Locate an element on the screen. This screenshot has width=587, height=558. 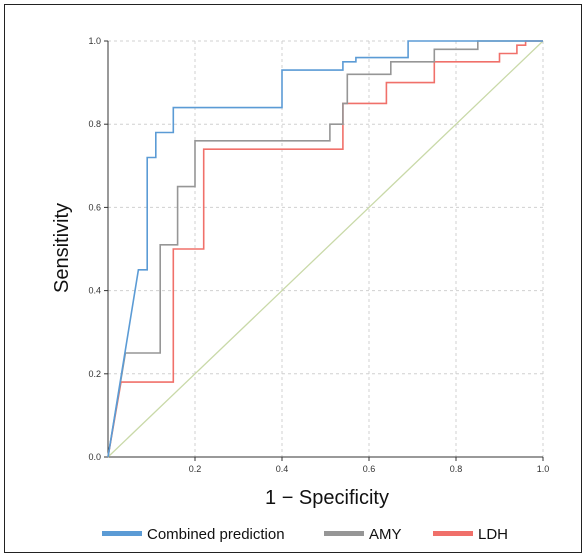
legend-swatch-amy is located at coordinates (344, 533).